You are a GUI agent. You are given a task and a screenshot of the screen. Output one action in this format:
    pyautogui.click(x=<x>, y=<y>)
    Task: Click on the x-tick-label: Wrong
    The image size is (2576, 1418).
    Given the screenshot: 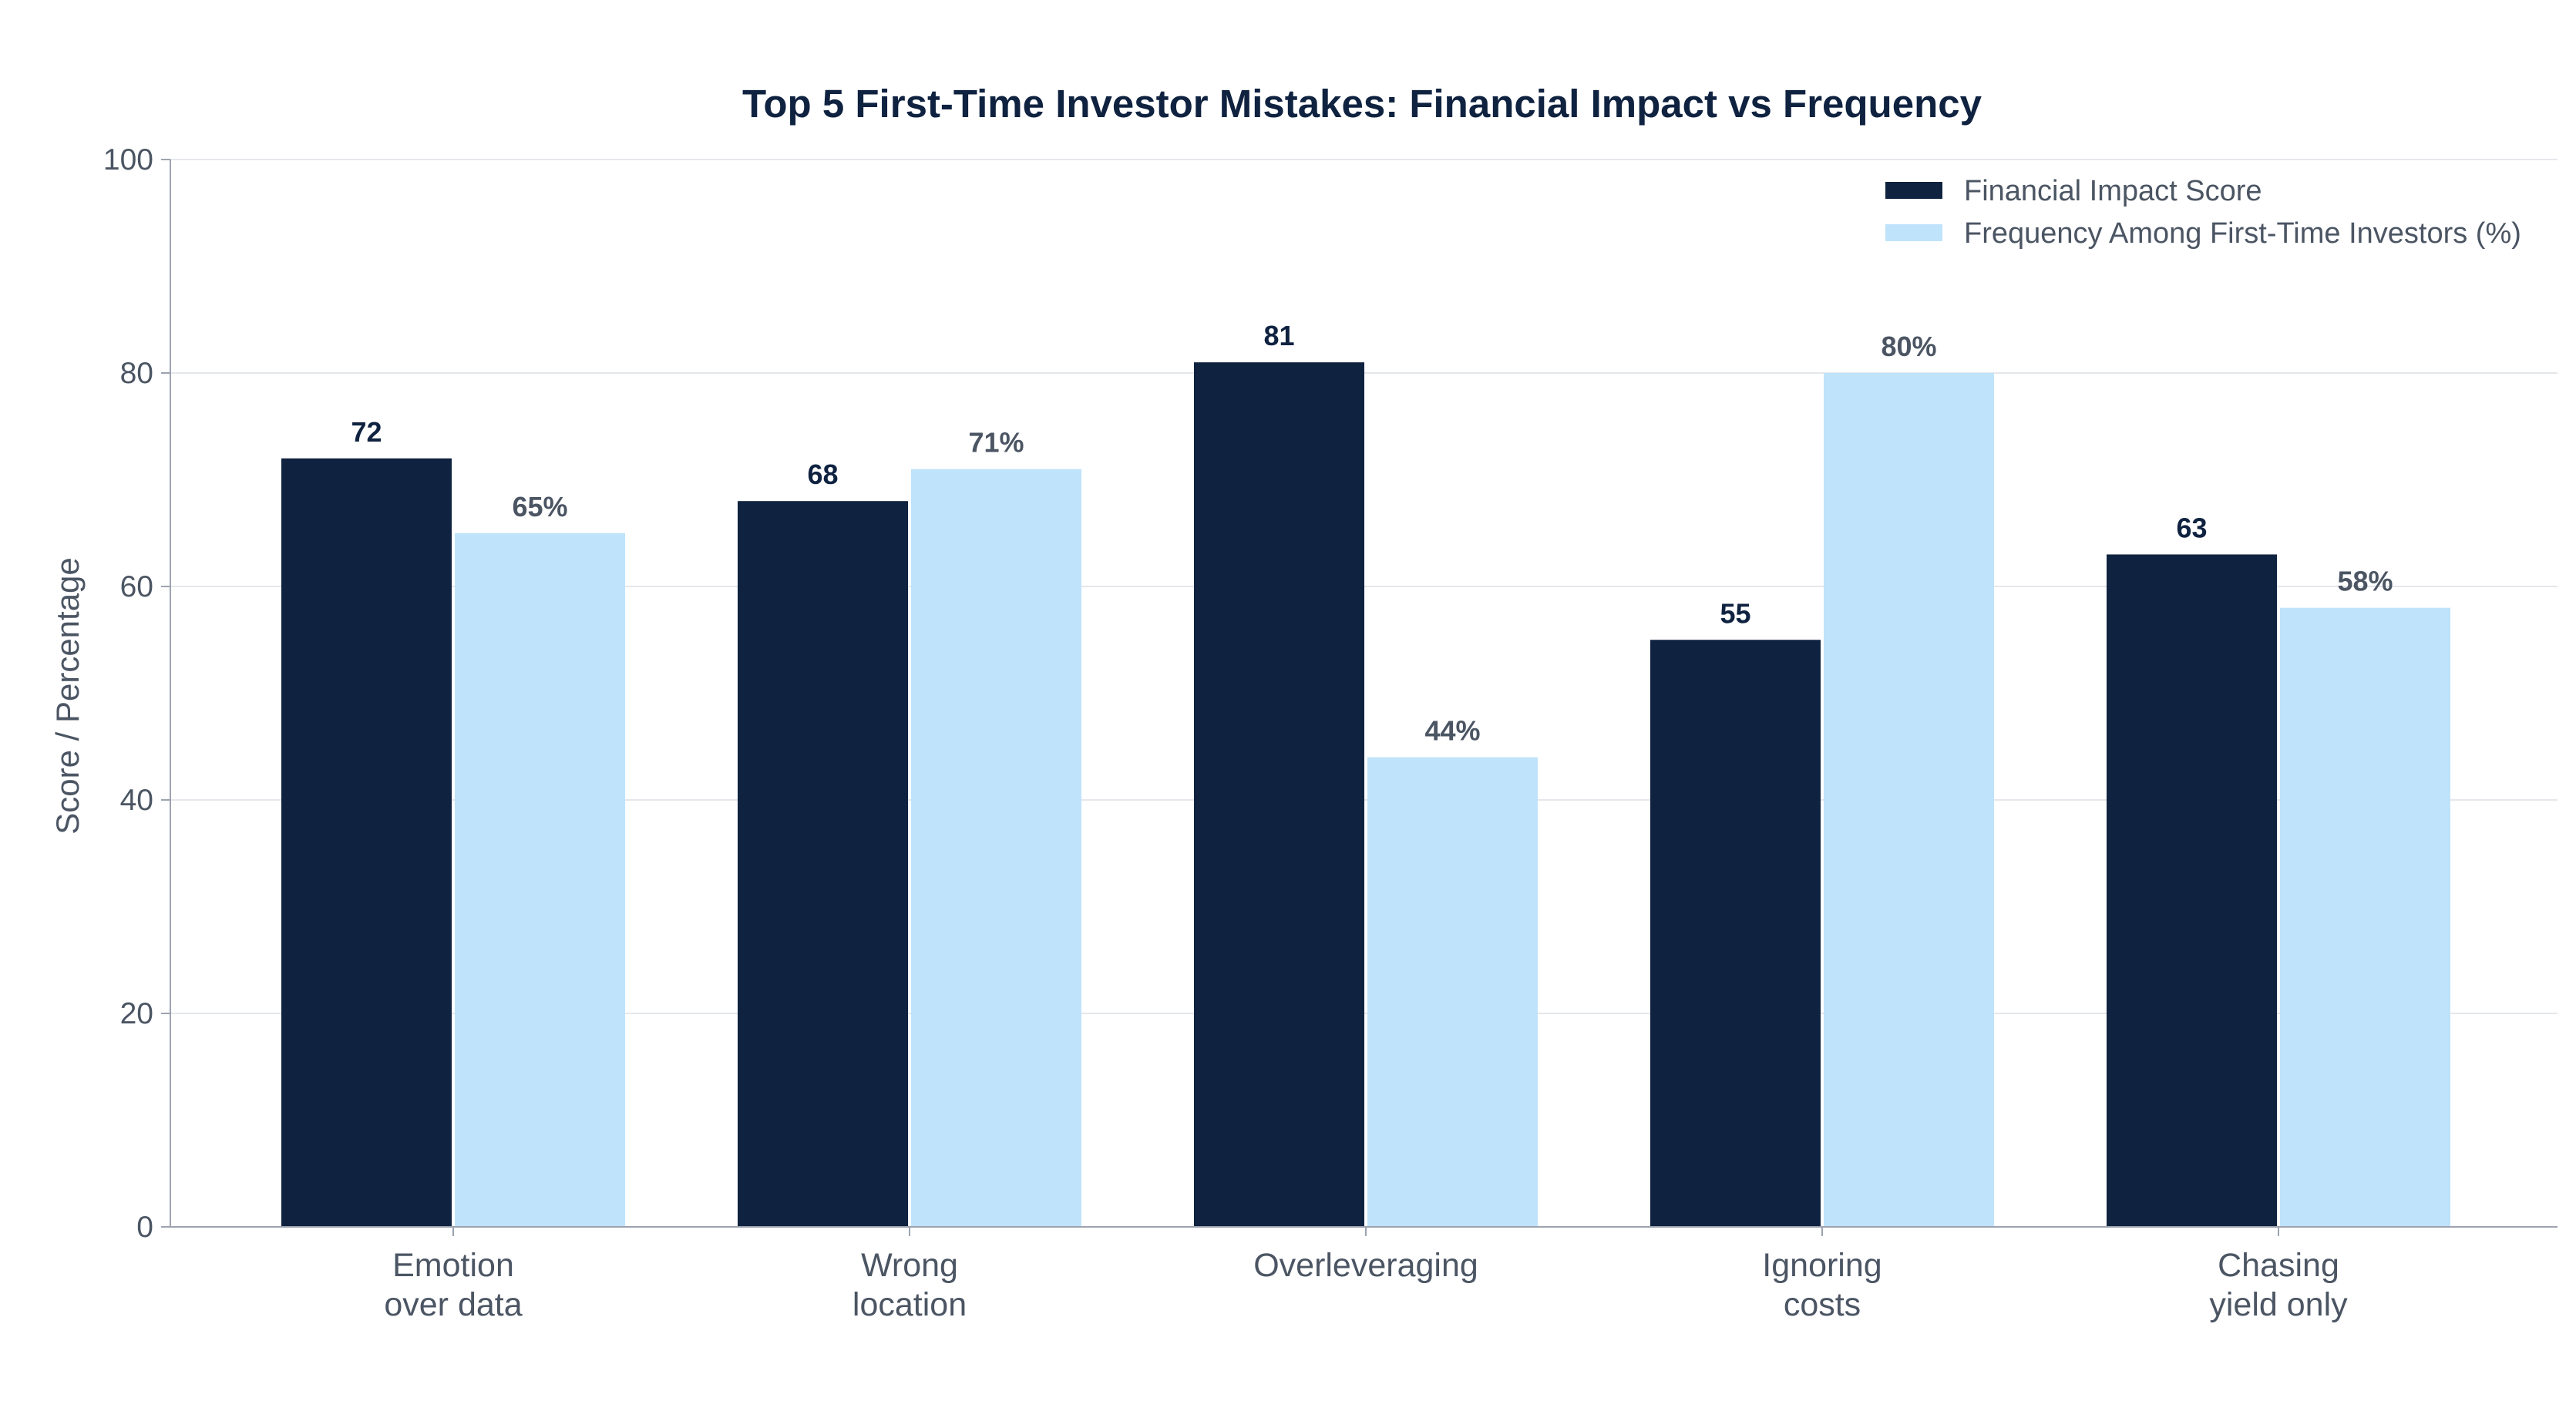 What is the action you would take?
    pyautogui.click(x=909, y=1266)
    